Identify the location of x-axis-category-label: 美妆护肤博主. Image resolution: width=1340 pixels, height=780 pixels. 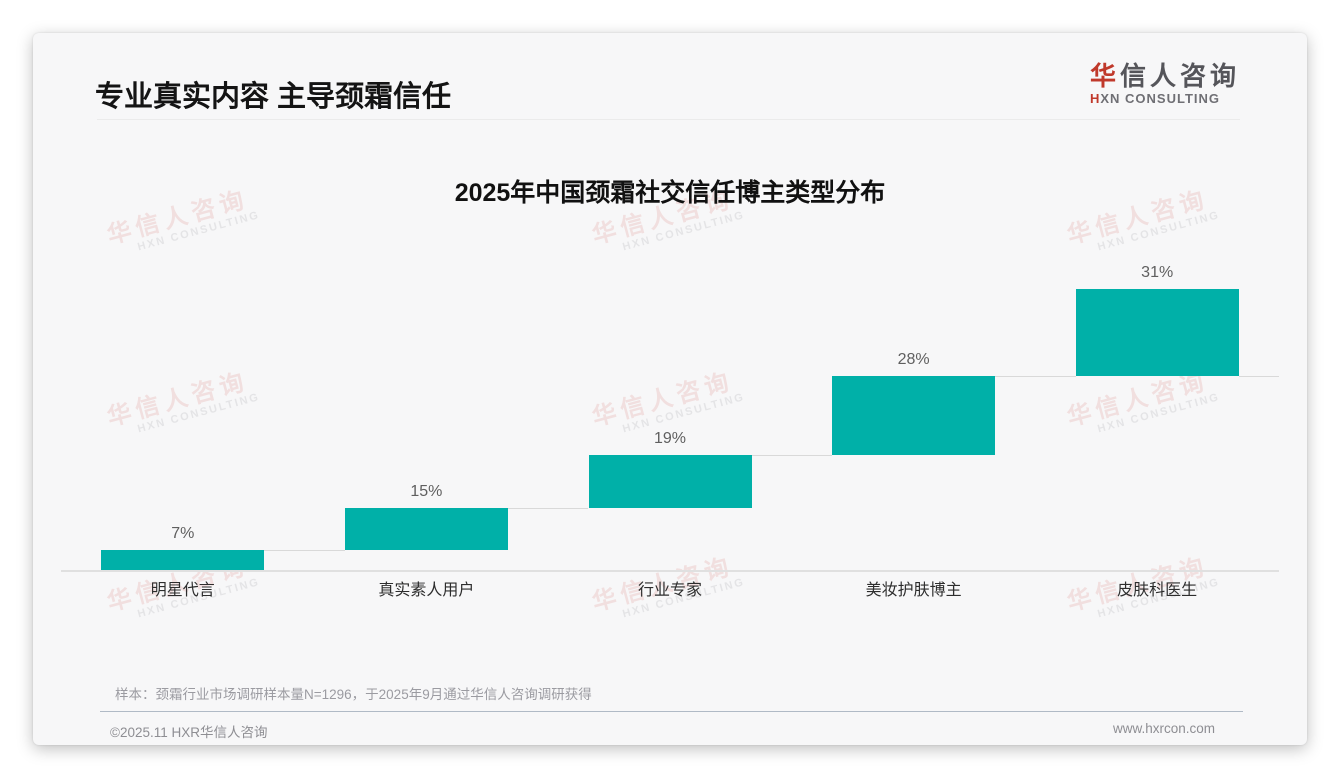
(913, 590).